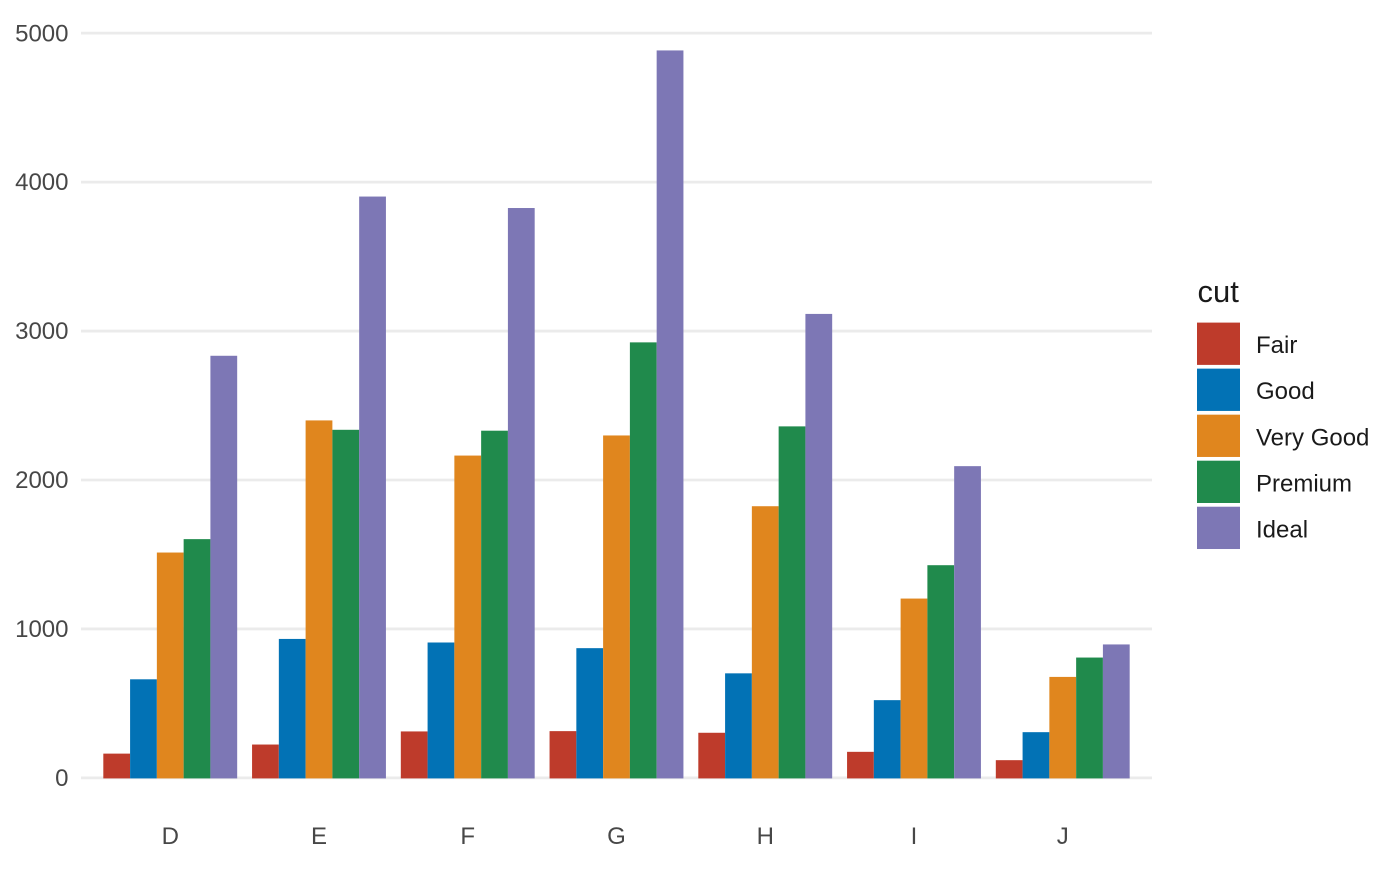 The width and height of the screenshot is (1400, 871). Describe the element at coordinates (1304, 483) in the screenshot. I see `svg-text: Premium` at that location.